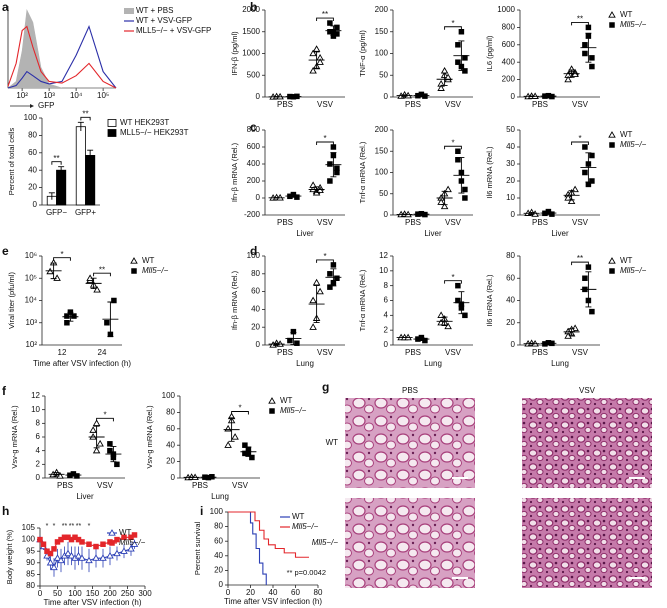 This screenshot has width=667, height=608. Describe the element at coordinates (253, 251) in the screenshot. I see `panel-label: d` at that location.